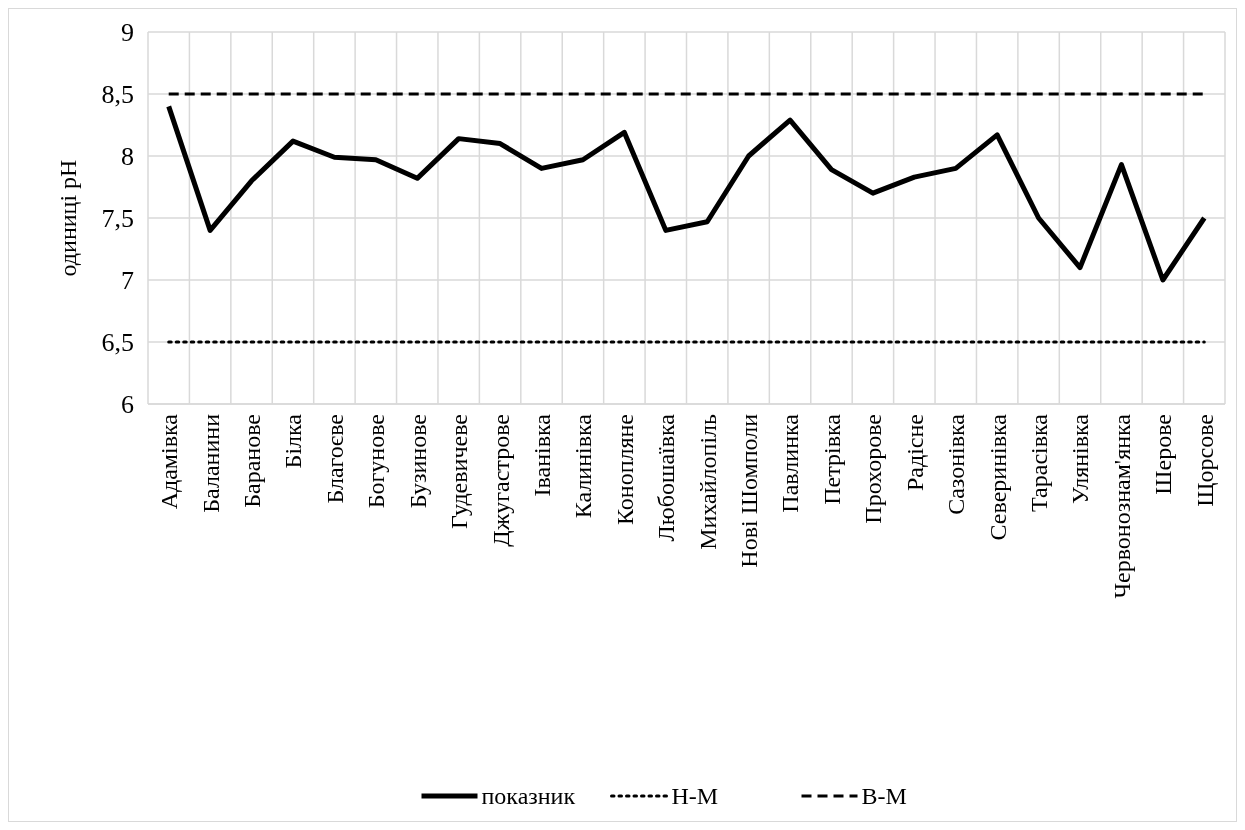  What do you see at coordinates (695, 796) in the screenshot?
I see `legend-label: Н-М` at bounding box center [695, 796].